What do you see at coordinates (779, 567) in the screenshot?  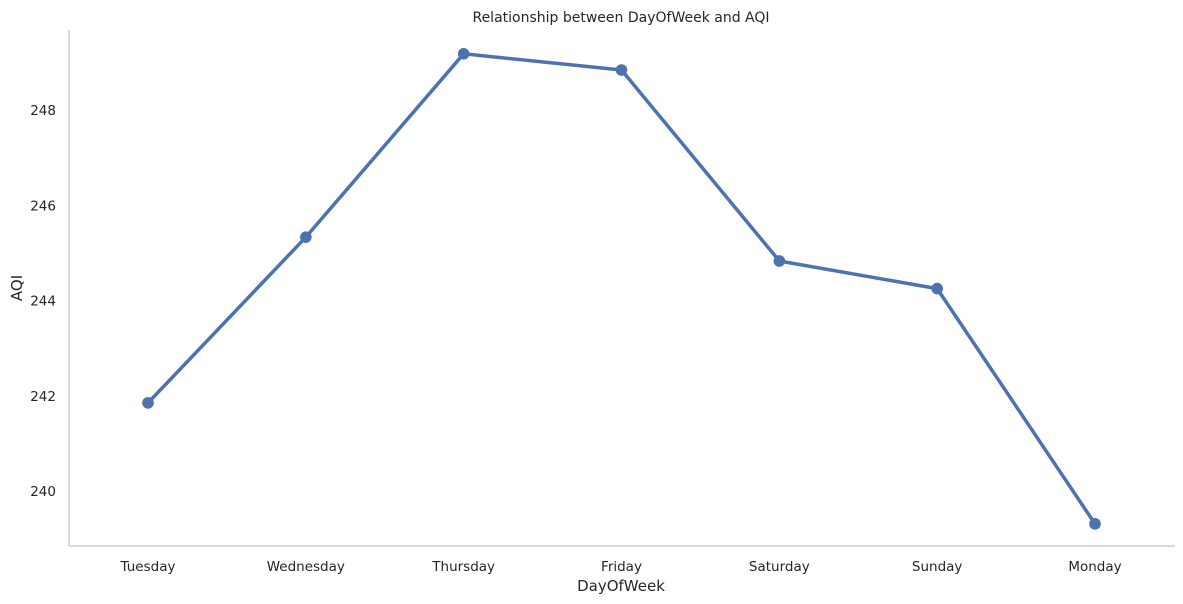 I see `x-tick-label: Saturday` at bounding box center [779, 567].